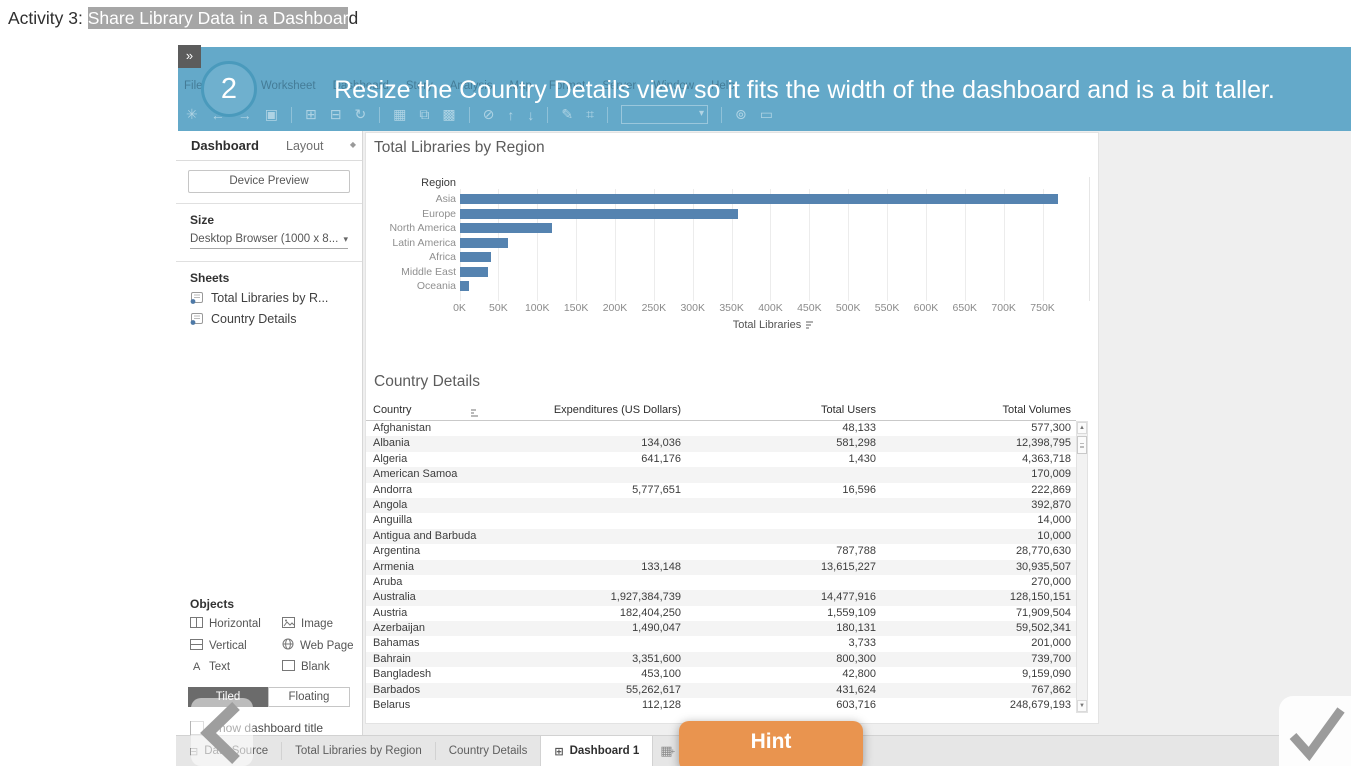 This screenshot has height=766, width=1351. I want to click on fix-axes-icon: ⊚, so click(741, 114).